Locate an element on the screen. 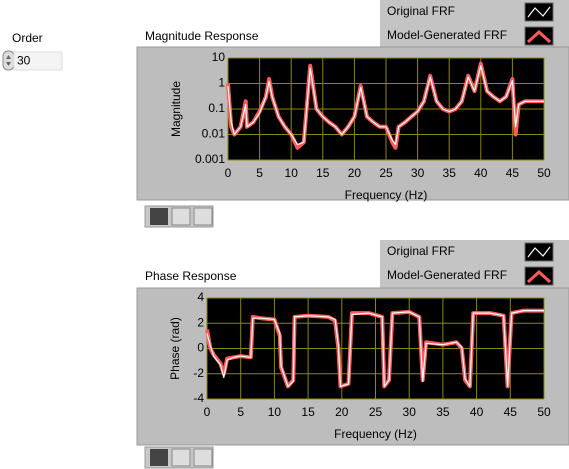 Image resolution: width=569 pixels, height=469 pixels. y-tick-label: 0.1 is located at coordinates (216, 108).